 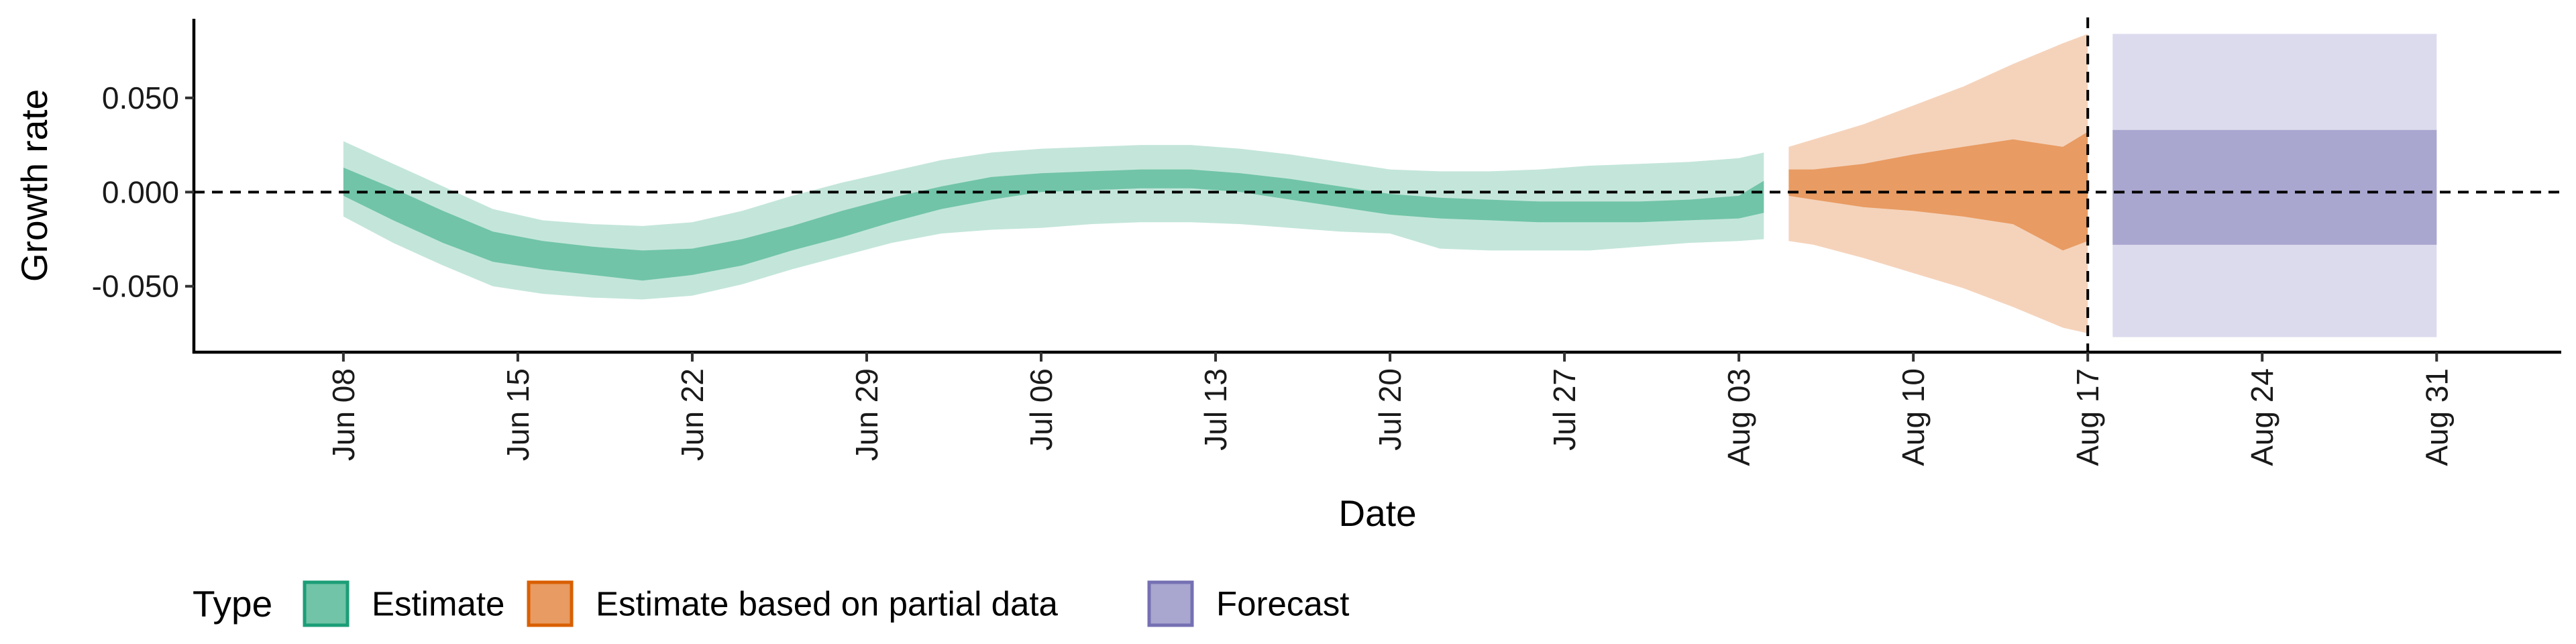 What do you see at coordinates (2262, 417) in the screenshot?
I see `x-tick-label: Aug 24` at bounding box center [2262, 417].